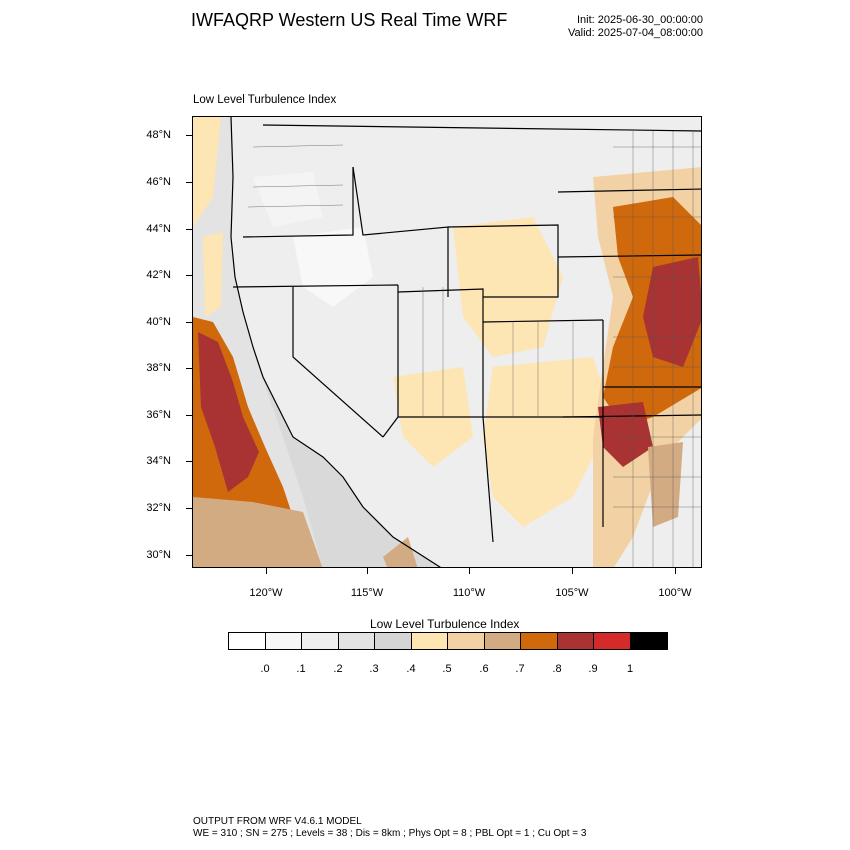  Describe the element at coordinates (675, 593) in the screenshot. I see `lon-label: 100°W` at that location.